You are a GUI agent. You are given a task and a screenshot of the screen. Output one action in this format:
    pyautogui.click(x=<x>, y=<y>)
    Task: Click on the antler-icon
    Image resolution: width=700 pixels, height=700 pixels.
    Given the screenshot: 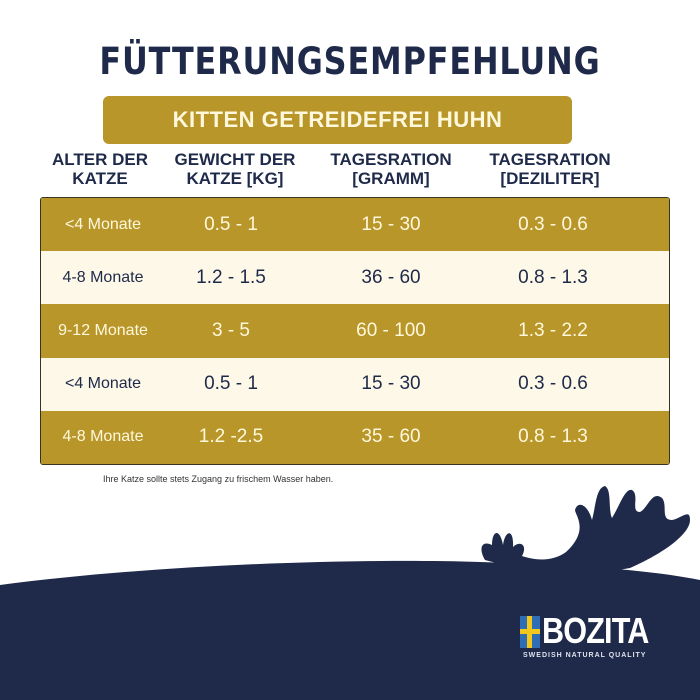 What is the action you would take?
    pyautogui.click(x=585, y=533)
    